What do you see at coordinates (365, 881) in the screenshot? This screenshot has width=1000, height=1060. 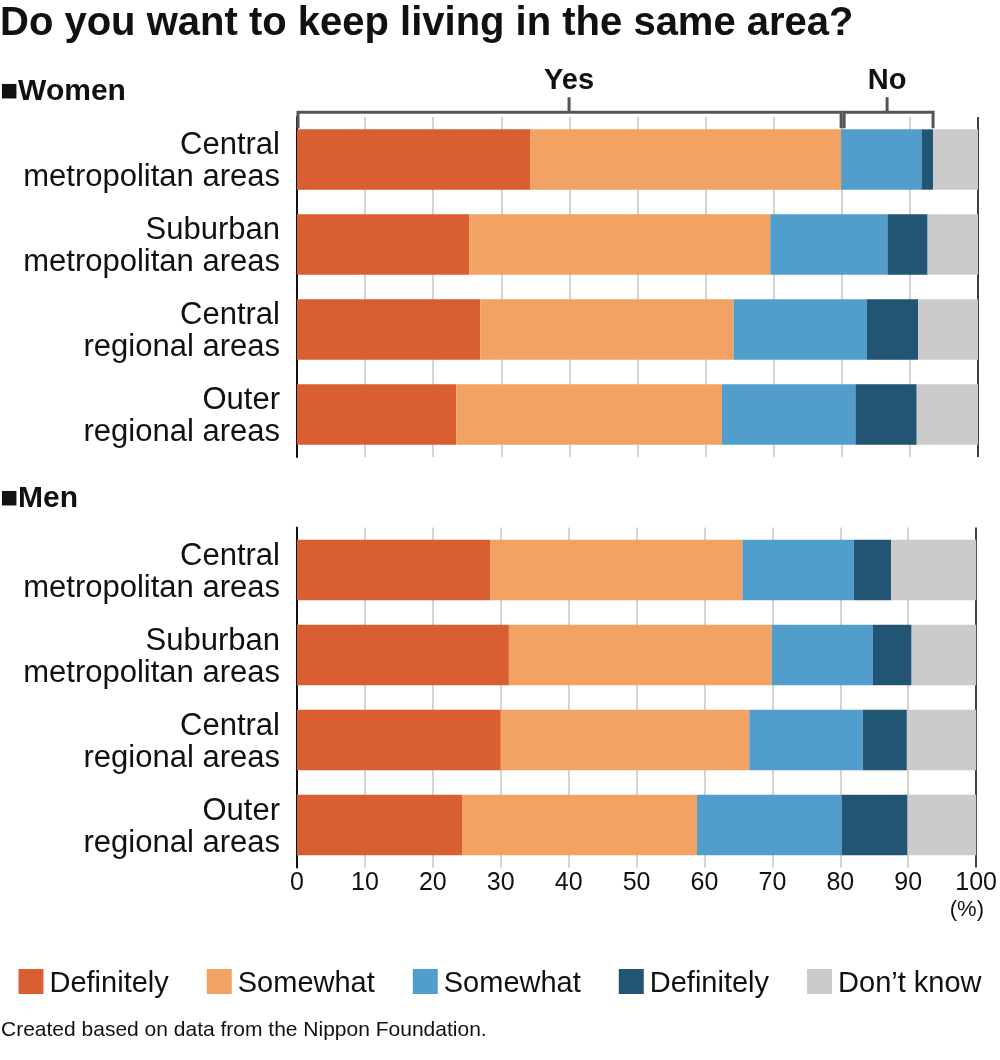 I see `x-tick-label: 10` at bounding box center [365, 881].